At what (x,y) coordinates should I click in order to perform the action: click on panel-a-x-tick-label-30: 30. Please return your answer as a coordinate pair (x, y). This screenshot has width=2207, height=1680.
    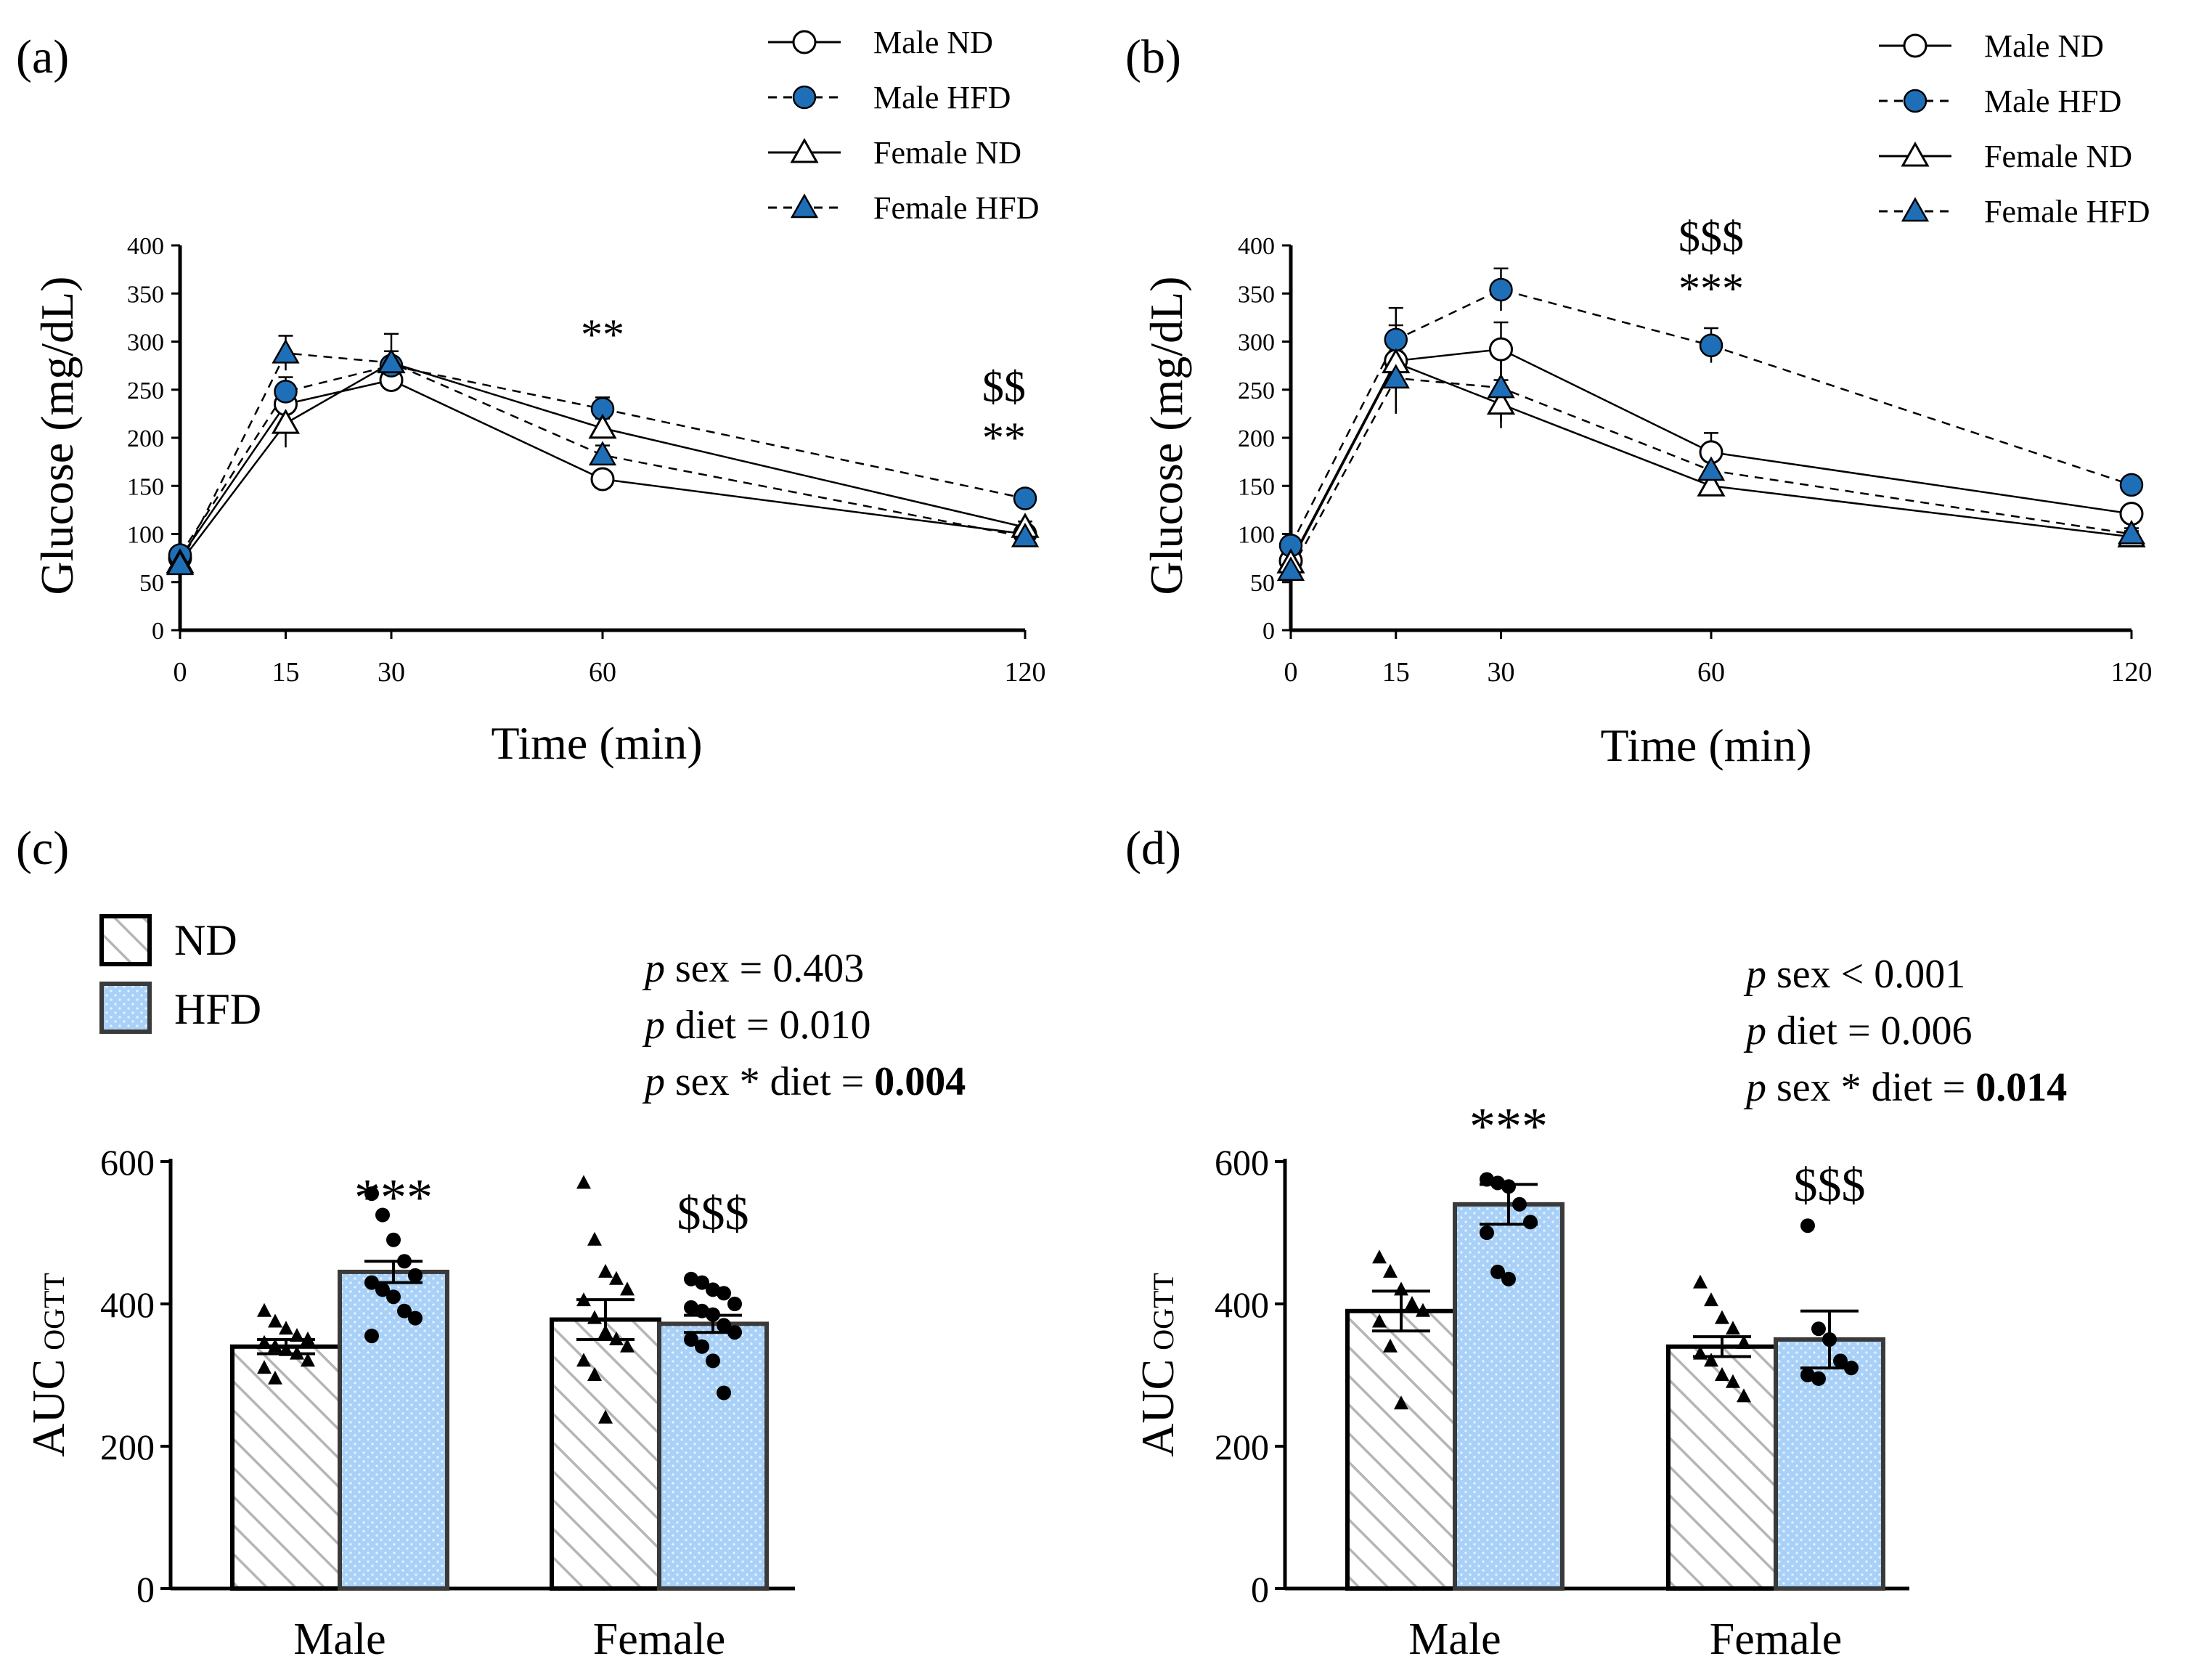
    Looking at the image, I should click on (392, 672).